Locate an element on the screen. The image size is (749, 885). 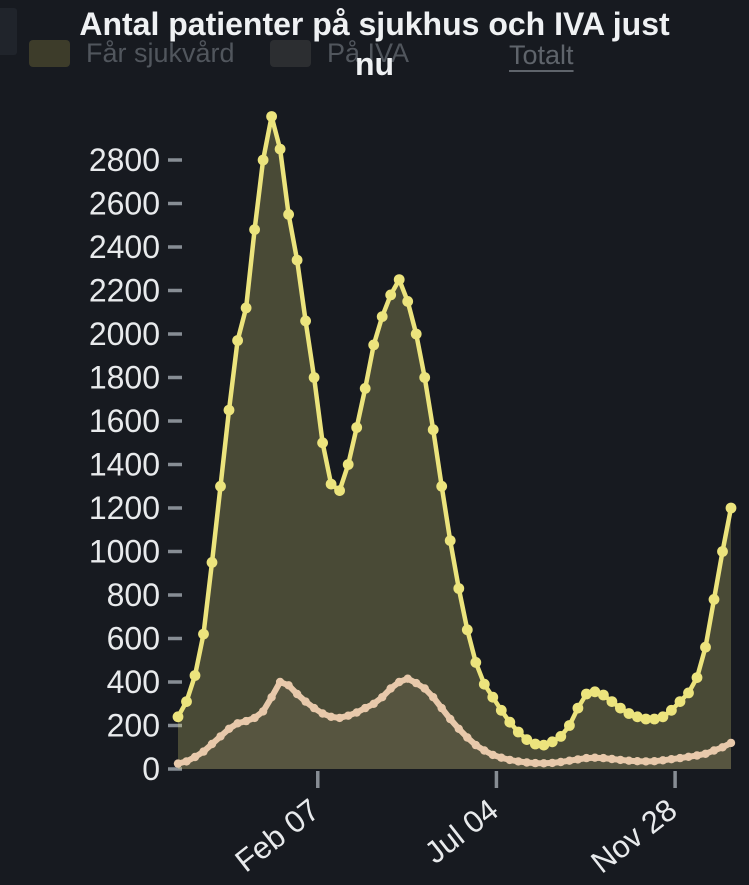
y-tick-label: 1000 is located at coordinates (124, 552).